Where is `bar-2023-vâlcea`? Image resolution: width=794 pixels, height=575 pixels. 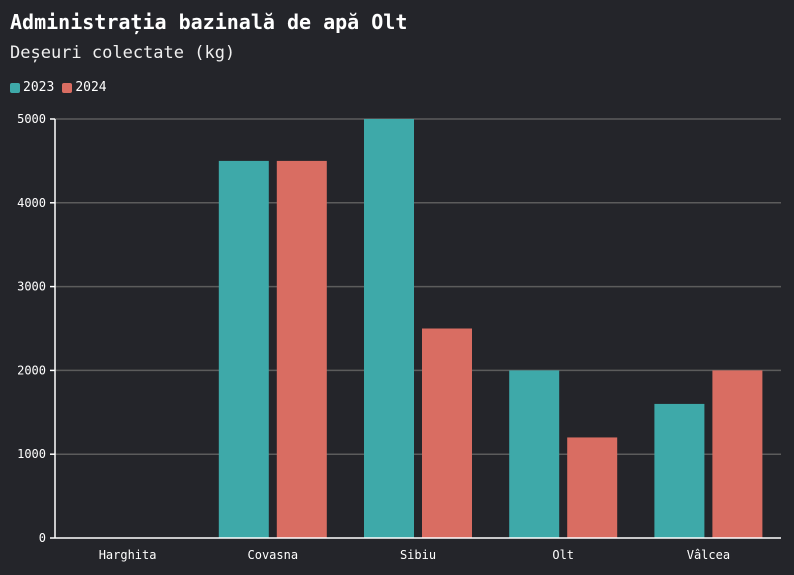
bar-2023-vâlcea is located at coordinates (679, 470).